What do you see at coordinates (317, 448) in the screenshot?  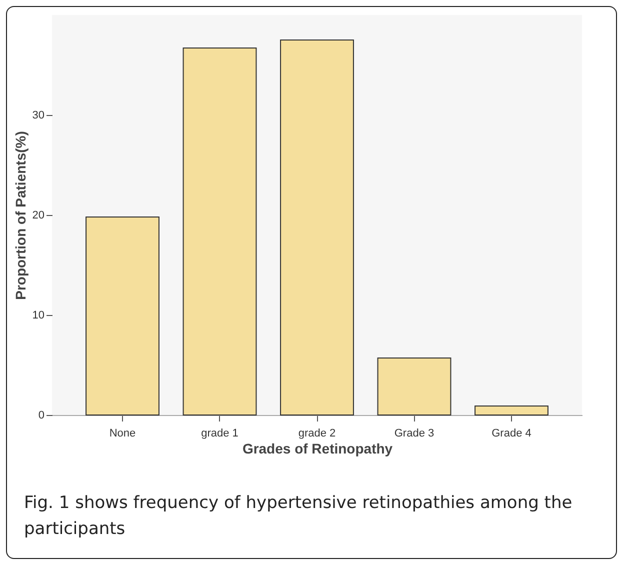 I see `x-axis-title: Grades of Retinopathy` at bounding box center [317, 448].